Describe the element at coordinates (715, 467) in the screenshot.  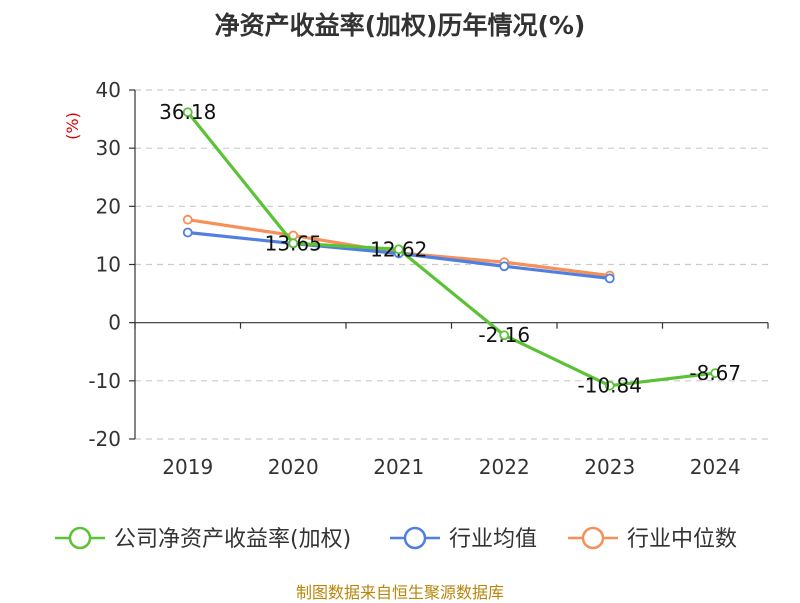
I see `x-tick-label: 2024` at that location.